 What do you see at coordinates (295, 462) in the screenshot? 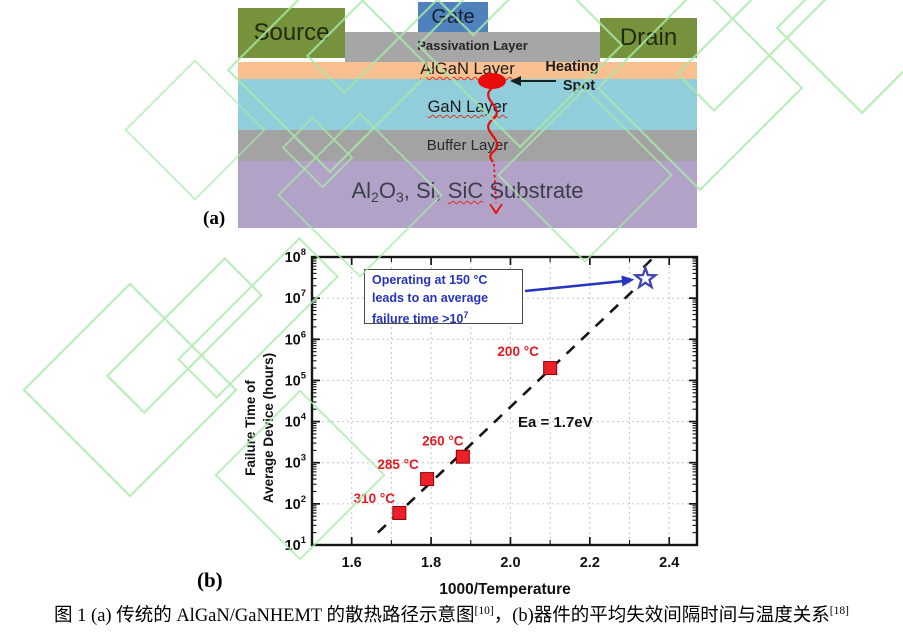
I see `svg-text: 10³` at bounding box center [295, 462].